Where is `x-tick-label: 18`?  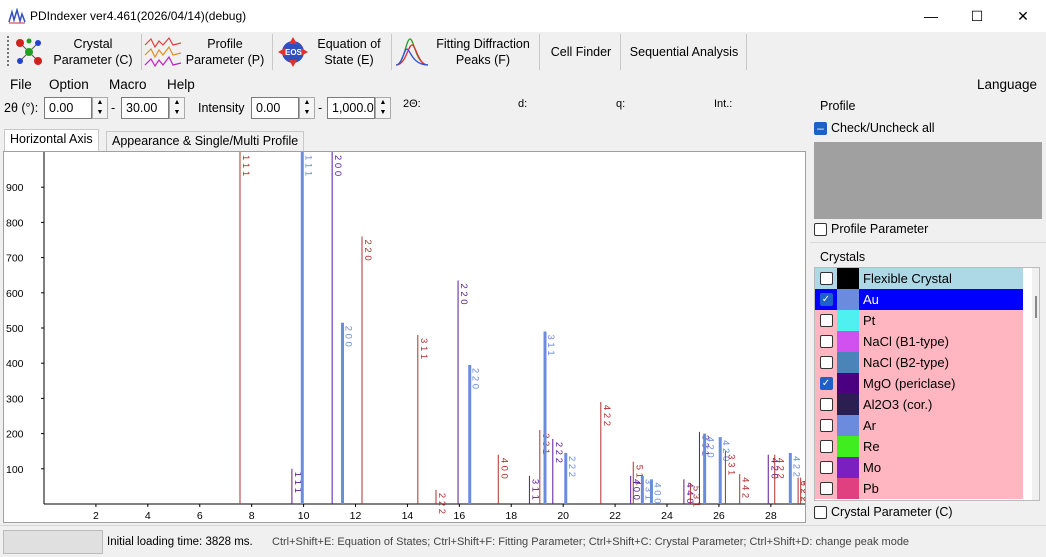
x-tick-label: 18 is located at coordinates (511, 516).